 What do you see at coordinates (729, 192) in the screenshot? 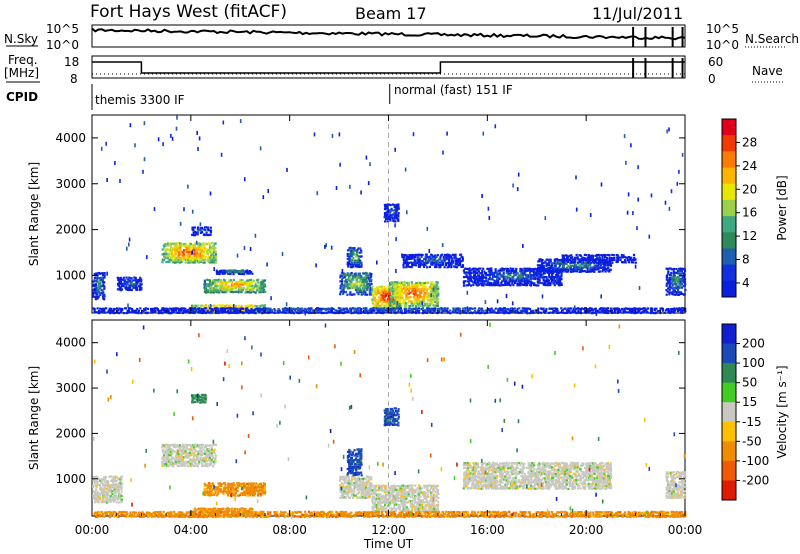
I see `colorbar-segment` at bounding box center [729, 192].